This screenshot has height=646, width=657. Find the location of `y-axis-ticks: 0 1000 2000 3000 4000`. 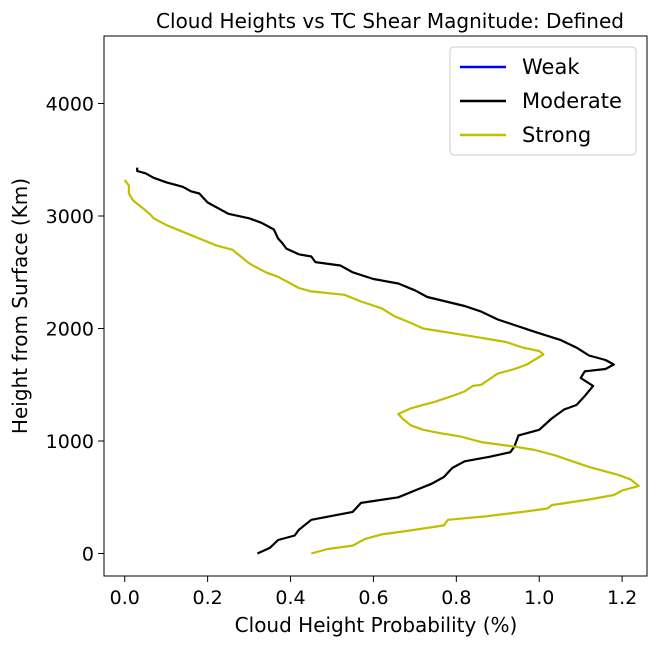

y-axis-ticks: 0 1000 2000 3000 4000 is located at coordinates (75, 330).